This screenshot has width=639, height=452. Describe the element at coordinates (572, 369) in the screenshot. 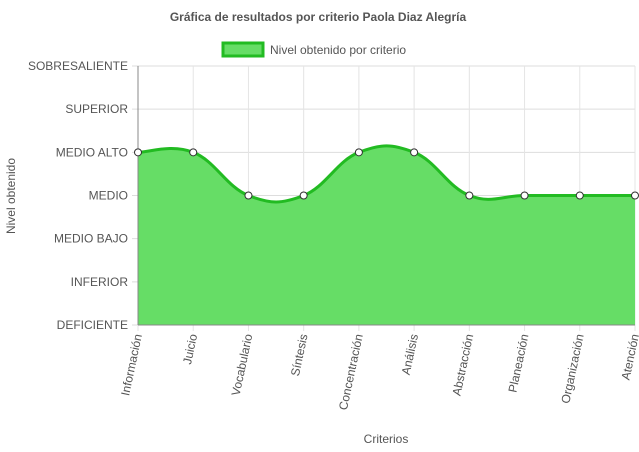

I see `x-tick-label: Organización` at that location.